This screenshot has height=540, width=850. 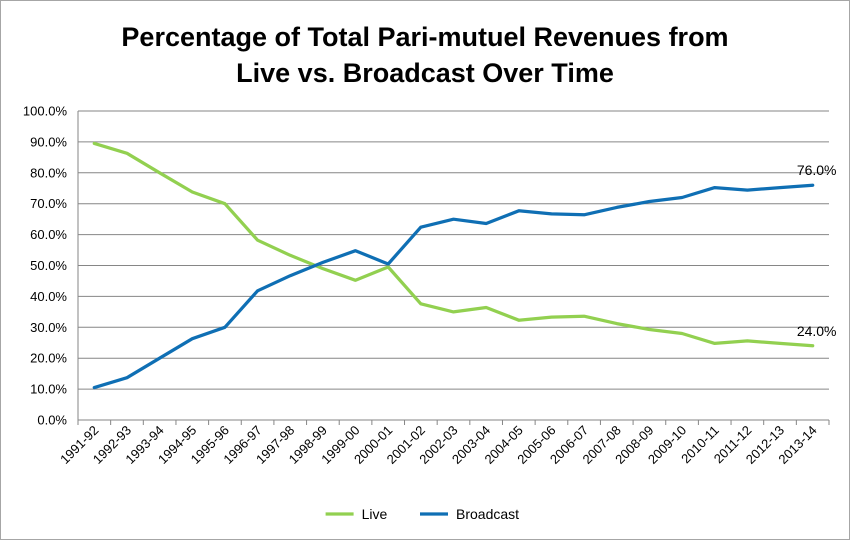 What do you see at coordinates (52, 420) in the screenshot?
I see `y-tick-label: 0.0%` at bounding box center [52, 420].